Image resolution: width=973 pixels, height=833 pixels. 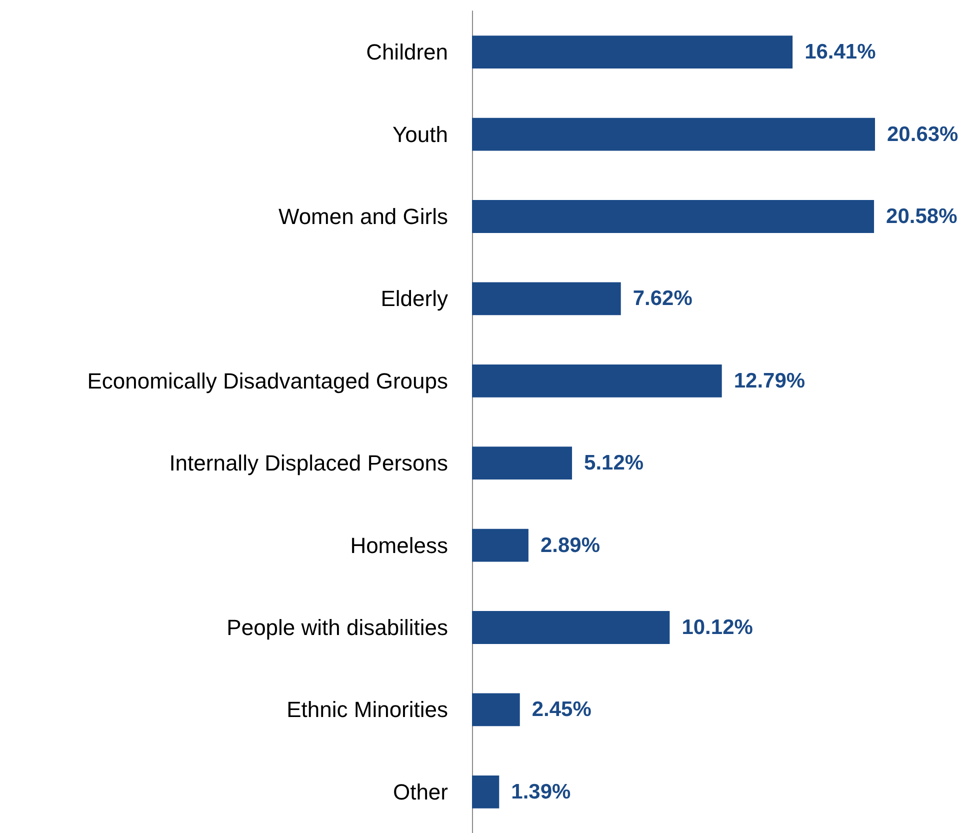 What do you see at coordinates (308, 463) in the screenshot?
I see `y-tick-label: Internally Displaced Persons` at bounding box center [308, 463].